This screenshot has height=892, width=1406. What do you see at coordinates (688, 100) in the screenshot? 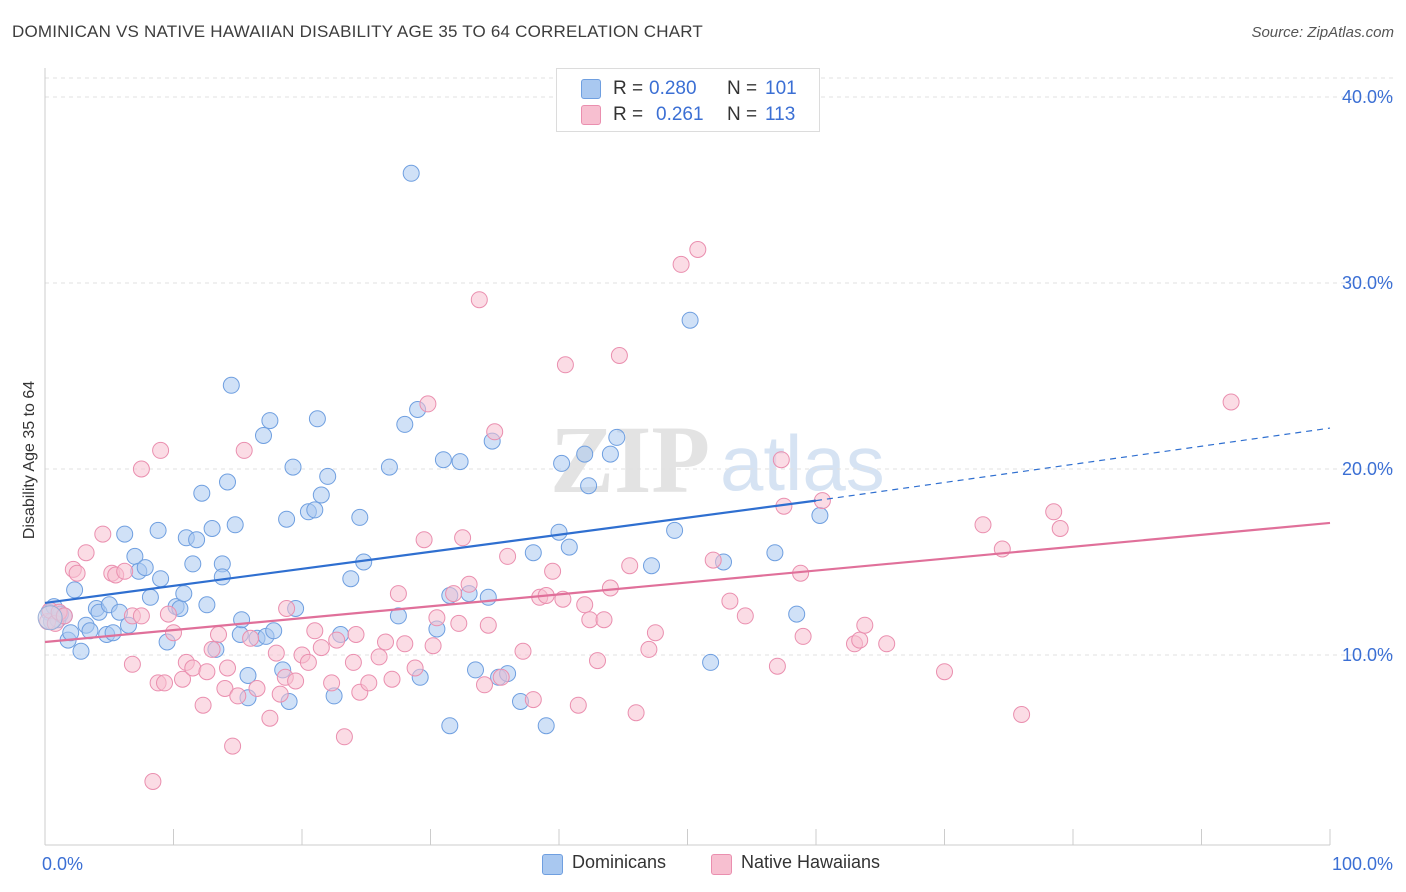
I see `correlation-stats-box: R = 0.280 N = 101 R = 0.261 N = 113` at bounding box center [688, 100].